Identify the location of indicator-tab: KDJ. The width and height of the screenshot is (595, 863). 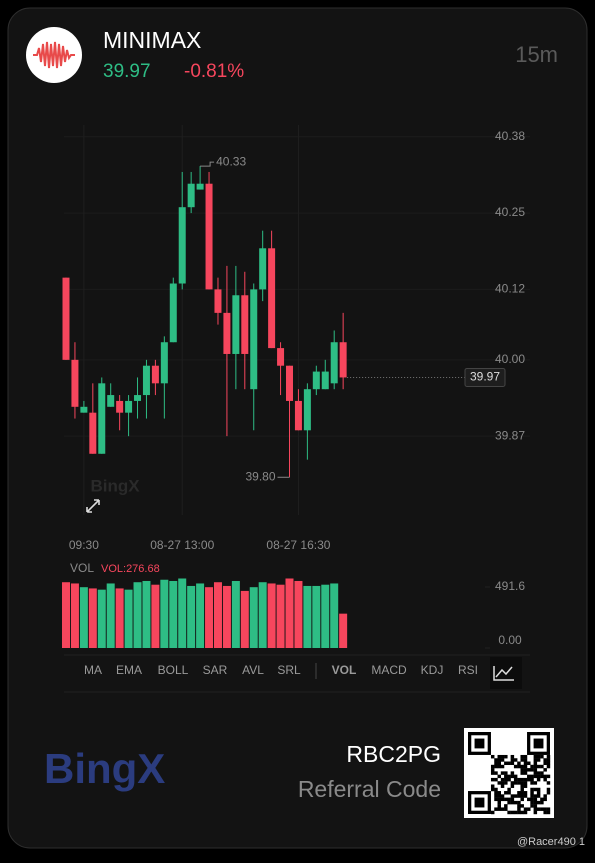
(432, 670).